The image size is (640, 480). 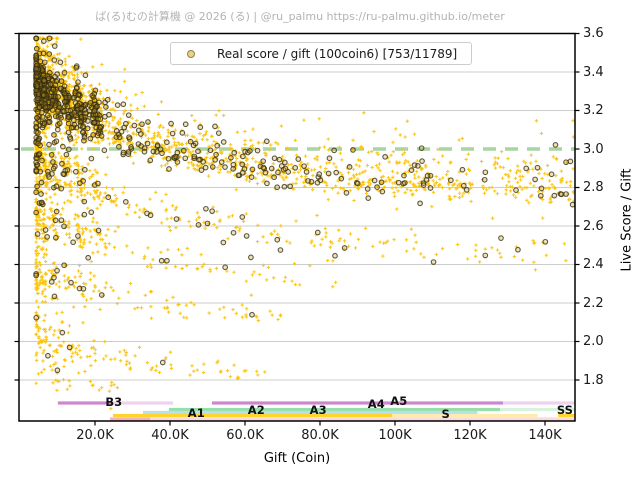 I want to click on rank-label-a3: A3, so click(x=318, y=410).